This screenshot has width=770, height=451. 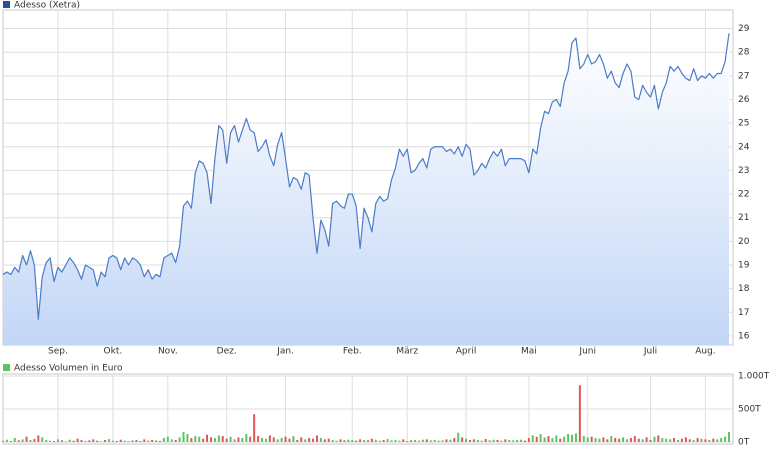 I want to click on x-tick-label: März, so click(x=407, y=352).